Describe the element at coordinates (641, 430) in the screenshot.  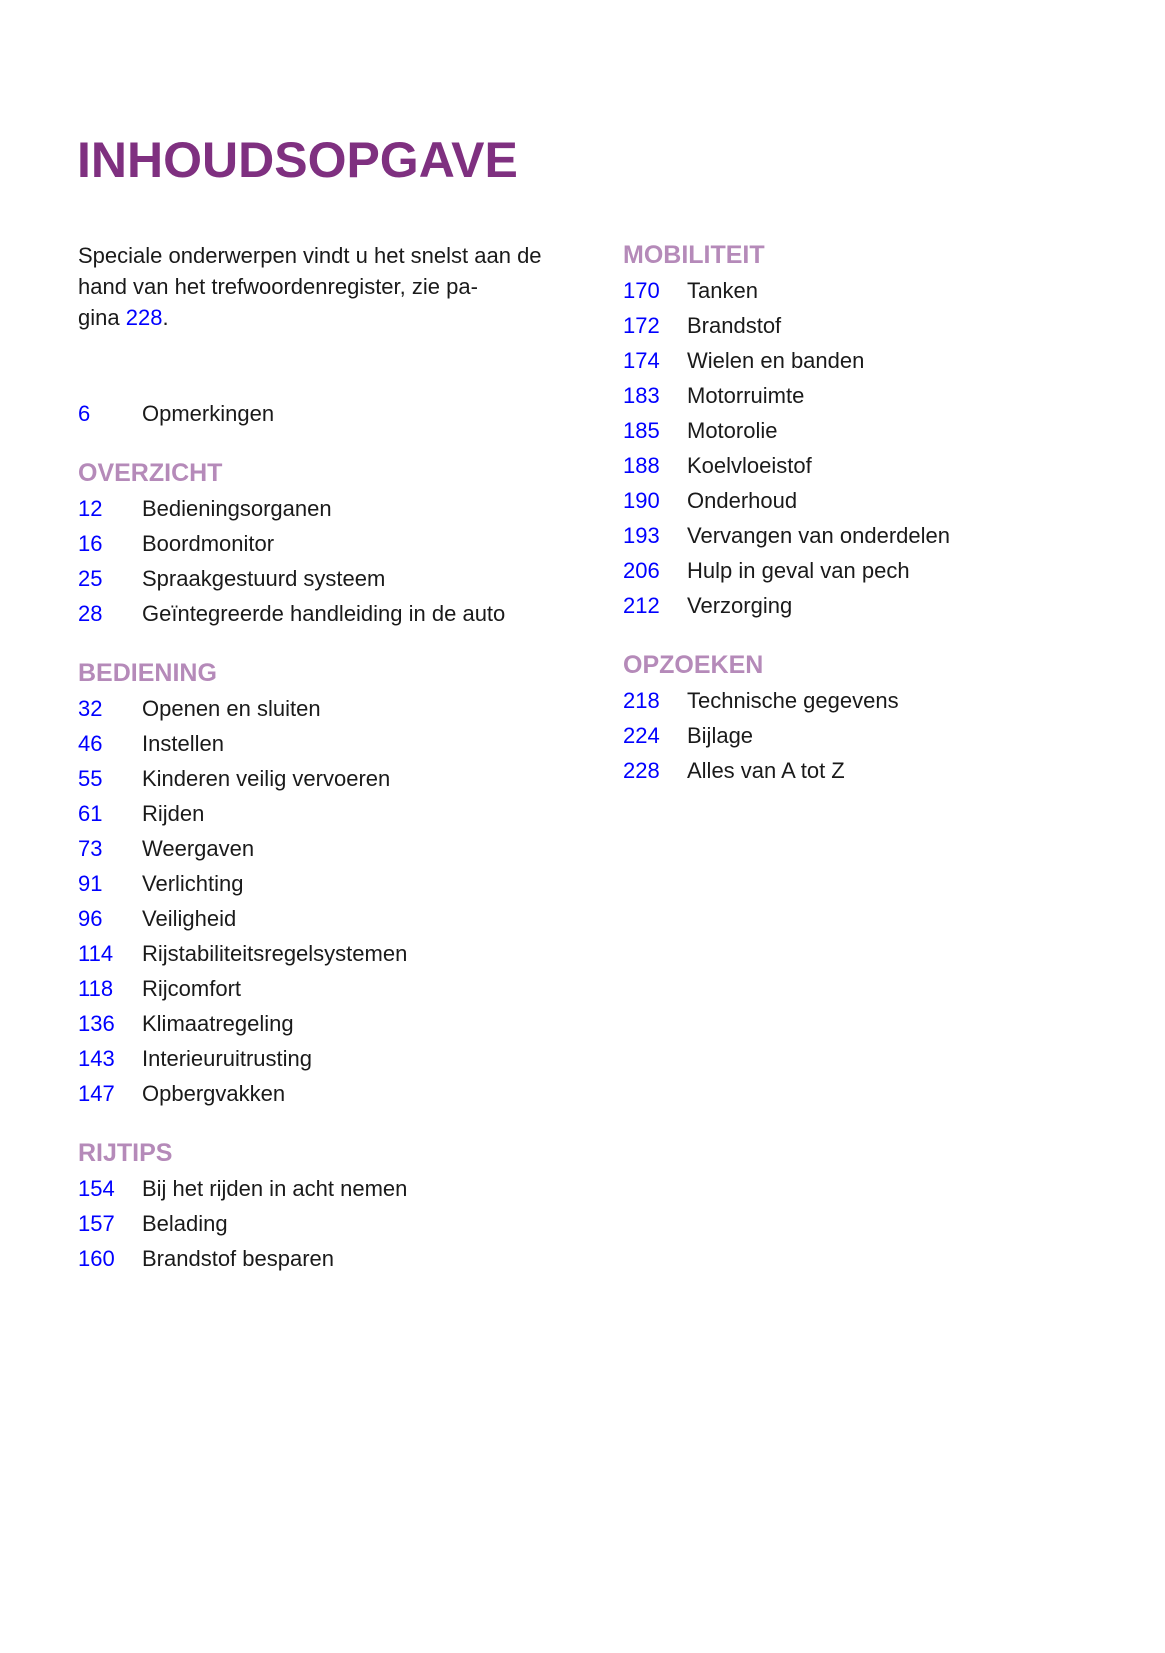
I see `page-number-link: 185` at that location.